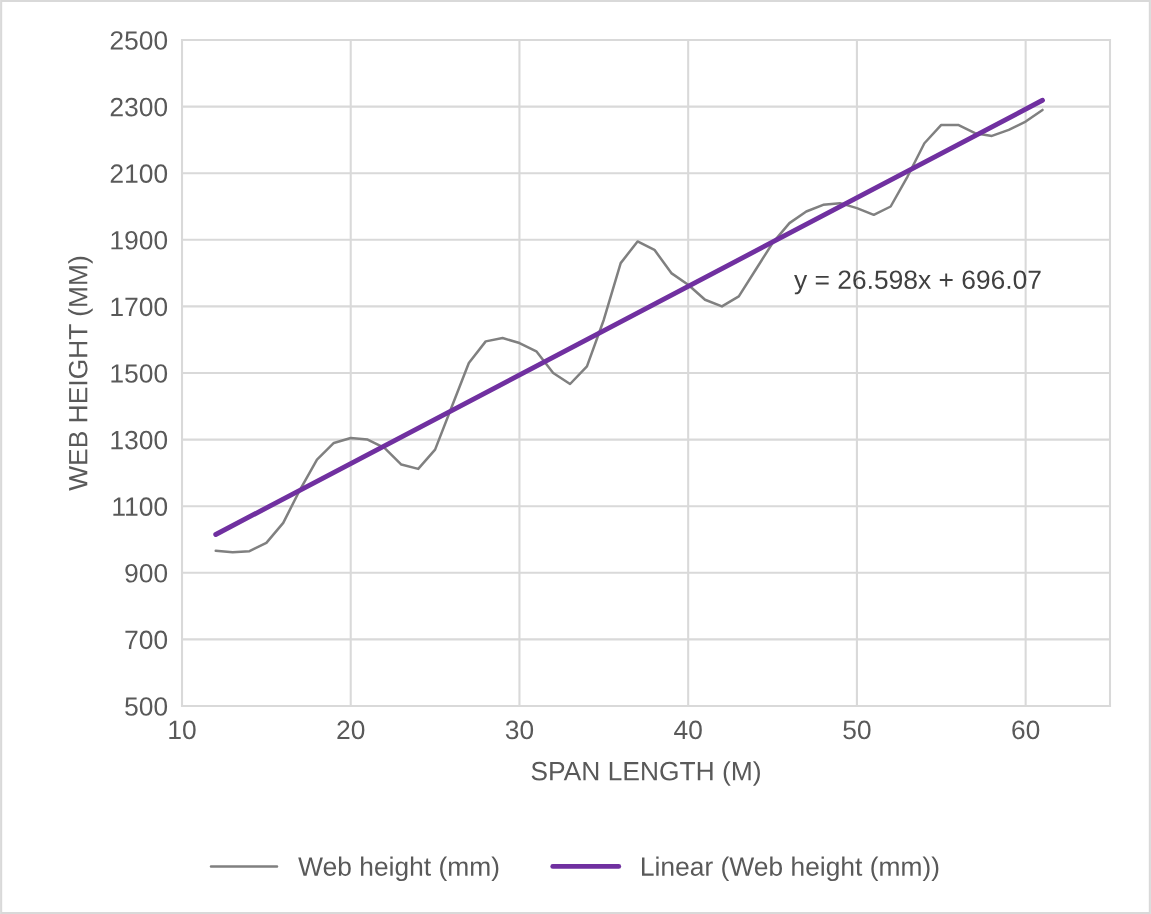 The width and height of the screenshot is (1151, 914). Describe the element at coordinates (688, 730) in the screenshot. I see `x-tick-label: 40` at that location.